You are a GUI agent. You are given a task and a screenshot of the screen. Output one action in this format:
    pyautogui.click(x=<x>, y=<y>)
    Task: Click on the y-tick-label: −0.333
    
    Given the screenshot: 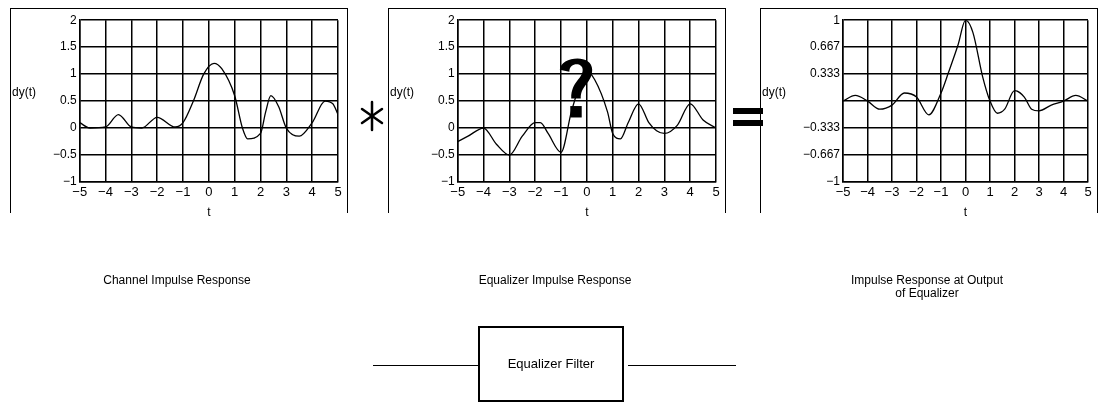 What is the action you would take?
    pyautogui.click(x=821, y=127)
    